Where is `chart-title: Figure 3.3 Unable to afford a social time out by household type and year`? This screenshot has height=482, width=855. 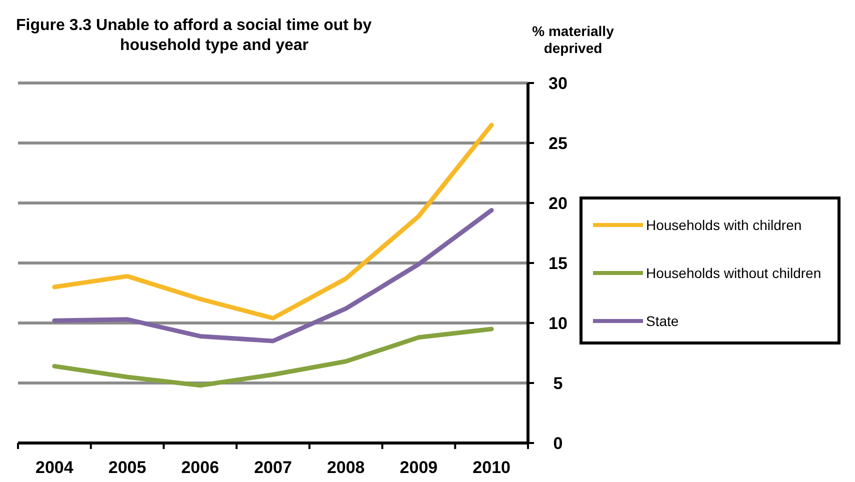 chart-title: Figure 3.3 Unable to afford a social time out by household type and year is located at coordinates (194, 35).